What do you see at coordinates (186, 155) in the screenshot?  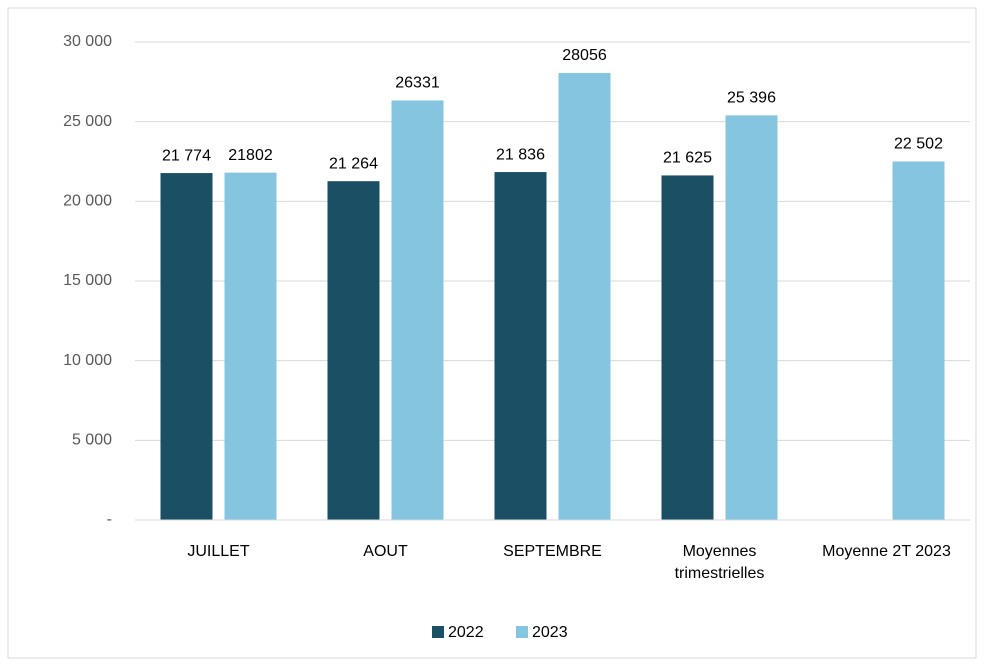 I see `data-label: 21 774` at bounding box center [186, 155].